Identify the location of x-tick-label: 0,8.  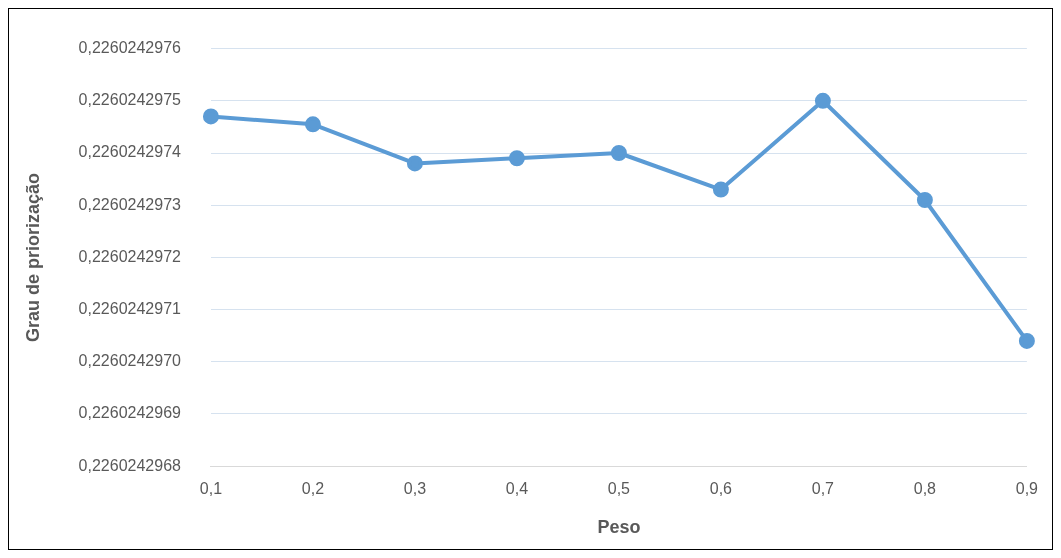
(925, 489).